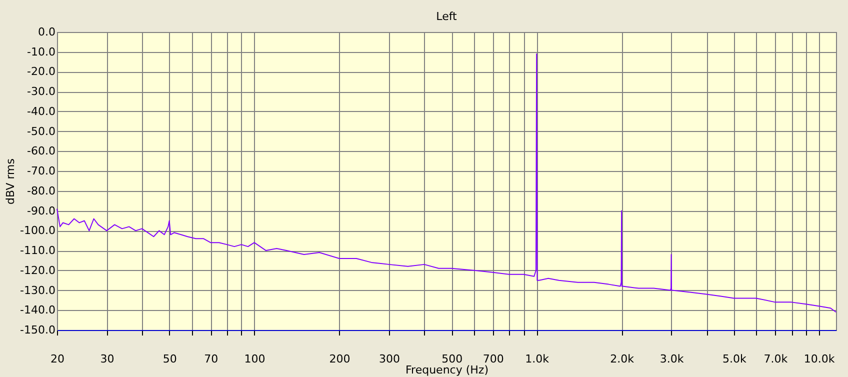 The height and width of the screenshot is (377, 848). Describe the element at coordinates (38, 251) in the screenshot. I see `y-tick-label: -110.0` at that location.